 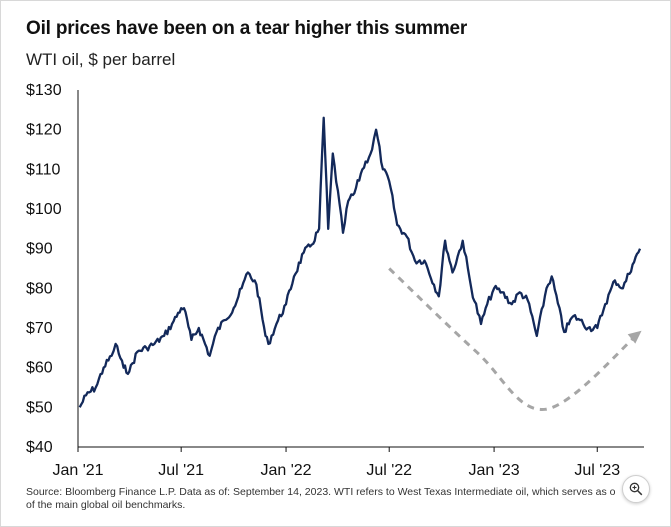 What do you see at coordinates (285, 470) in the screenshot?
I see `x-tick-label: Jan '22` at bounding box center [285, 470].